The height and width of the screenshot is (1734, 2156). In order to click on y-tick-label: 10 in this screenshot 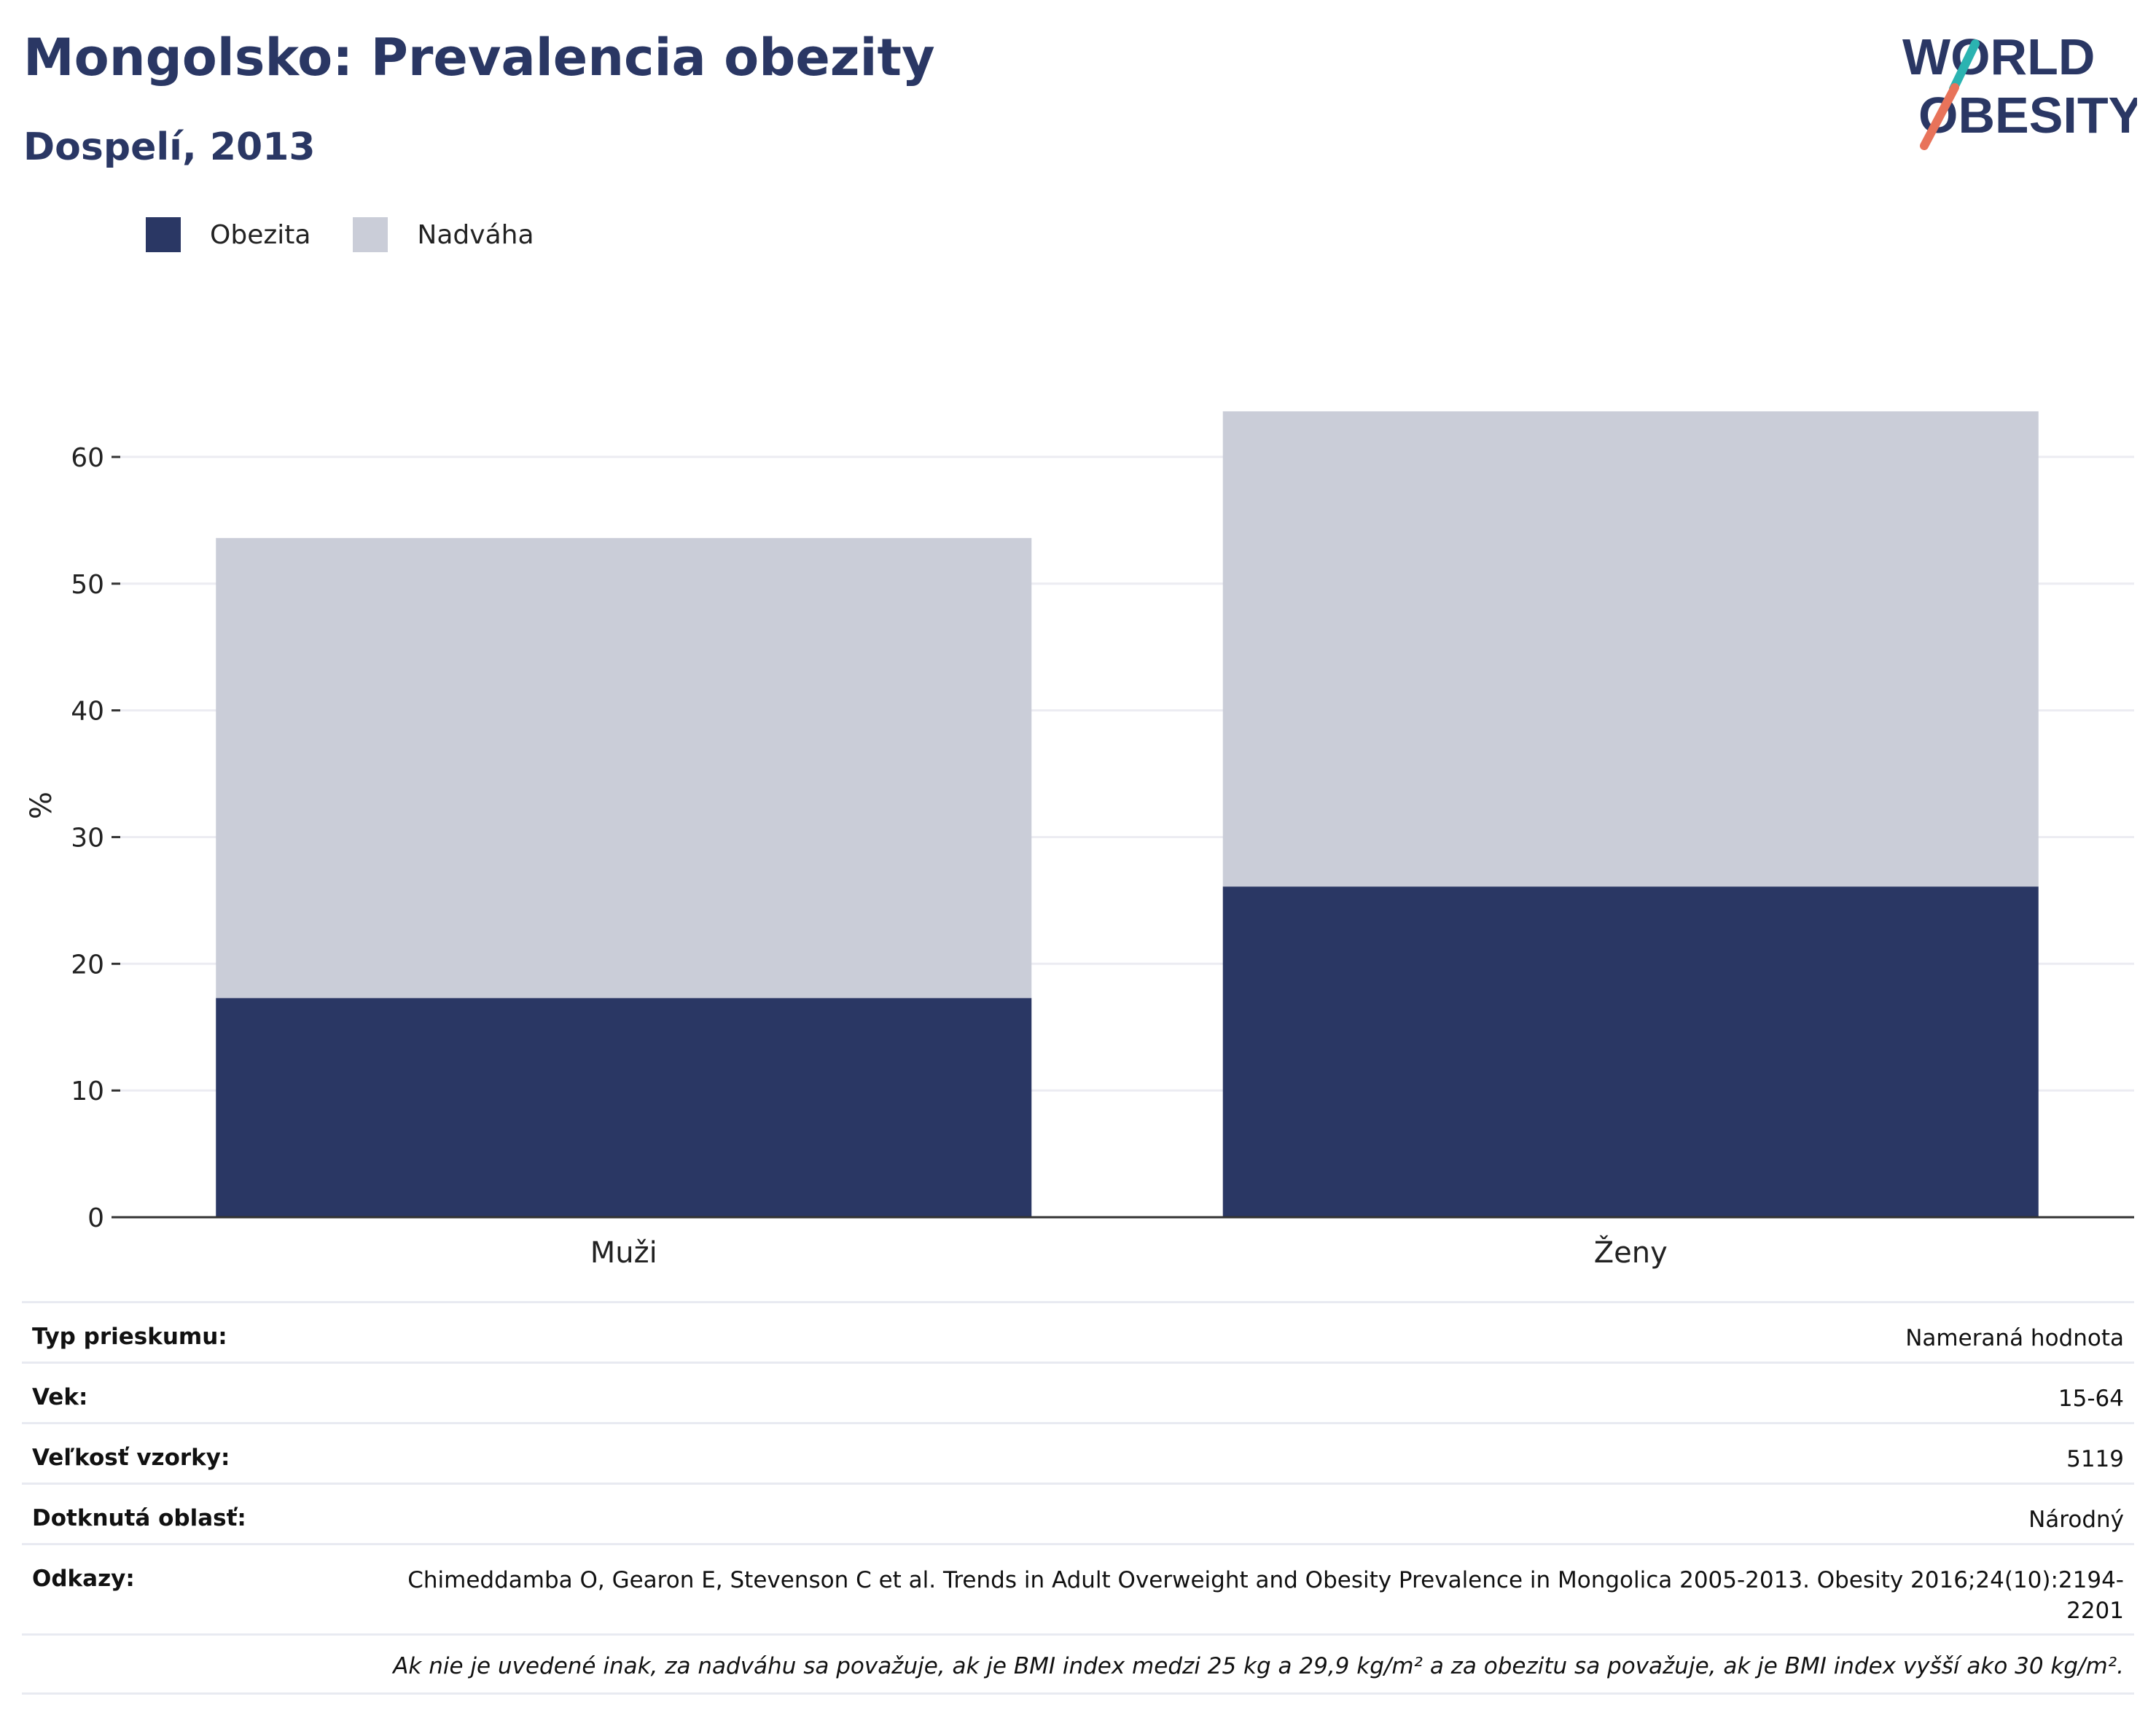, I will do `click(87, 1091)`.